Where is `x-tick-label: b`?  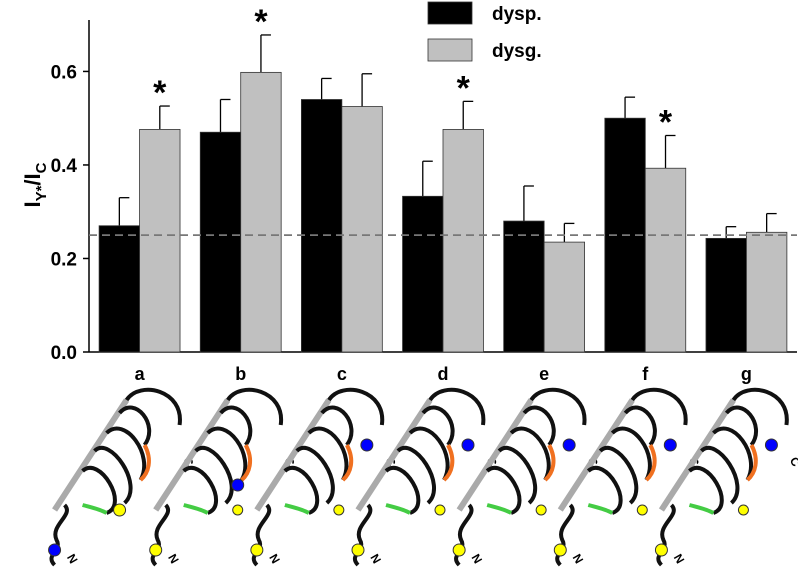
x-tick-label: b is located at coordinates (240, 374).